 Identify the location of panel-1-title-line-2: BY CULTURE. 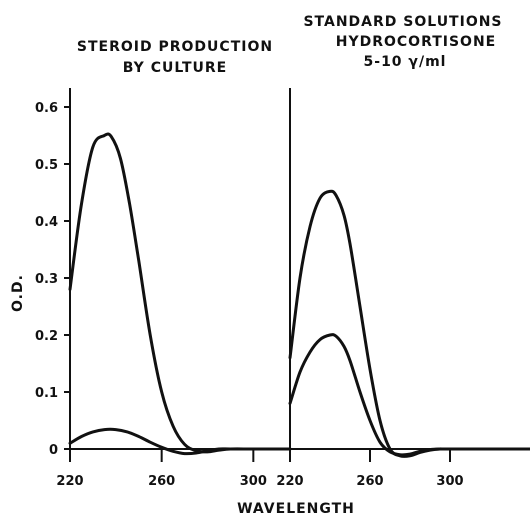
(175, 68).